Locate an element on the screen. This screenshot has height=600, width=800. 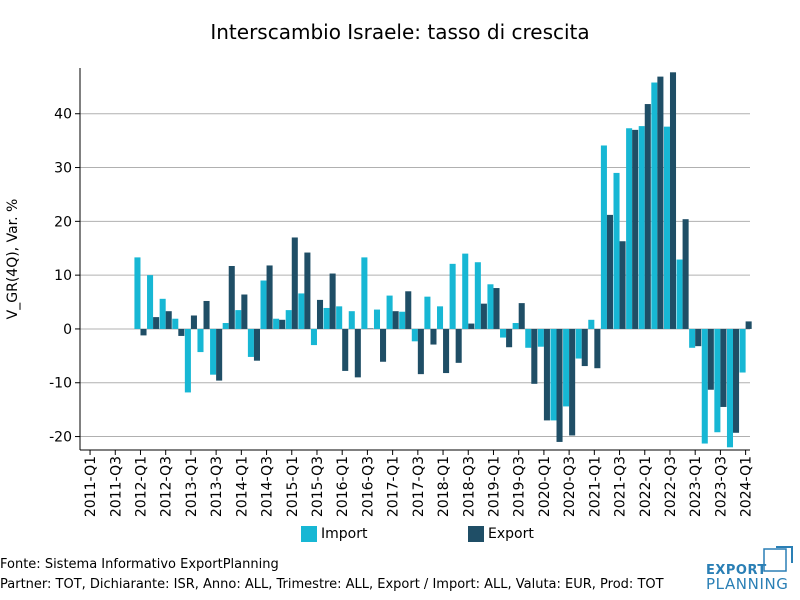
bar-export-2021-Q4 is located at coordinates (635, 229).